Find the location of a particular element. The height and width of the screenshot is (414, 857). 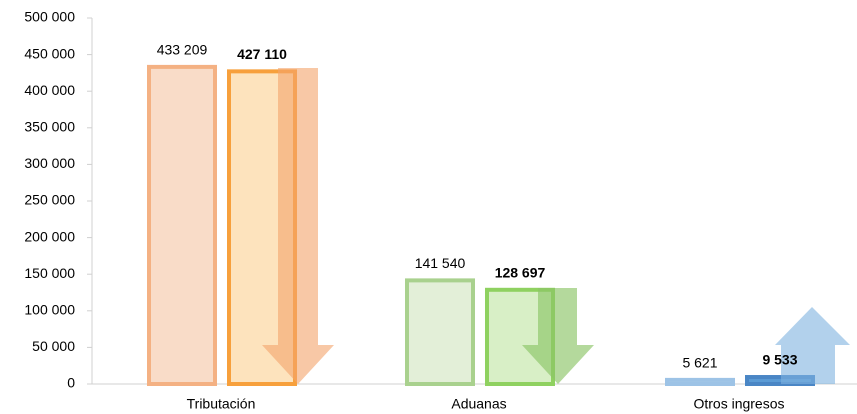

y-tick-label: 150 000 is located at coordinates (49, 273).